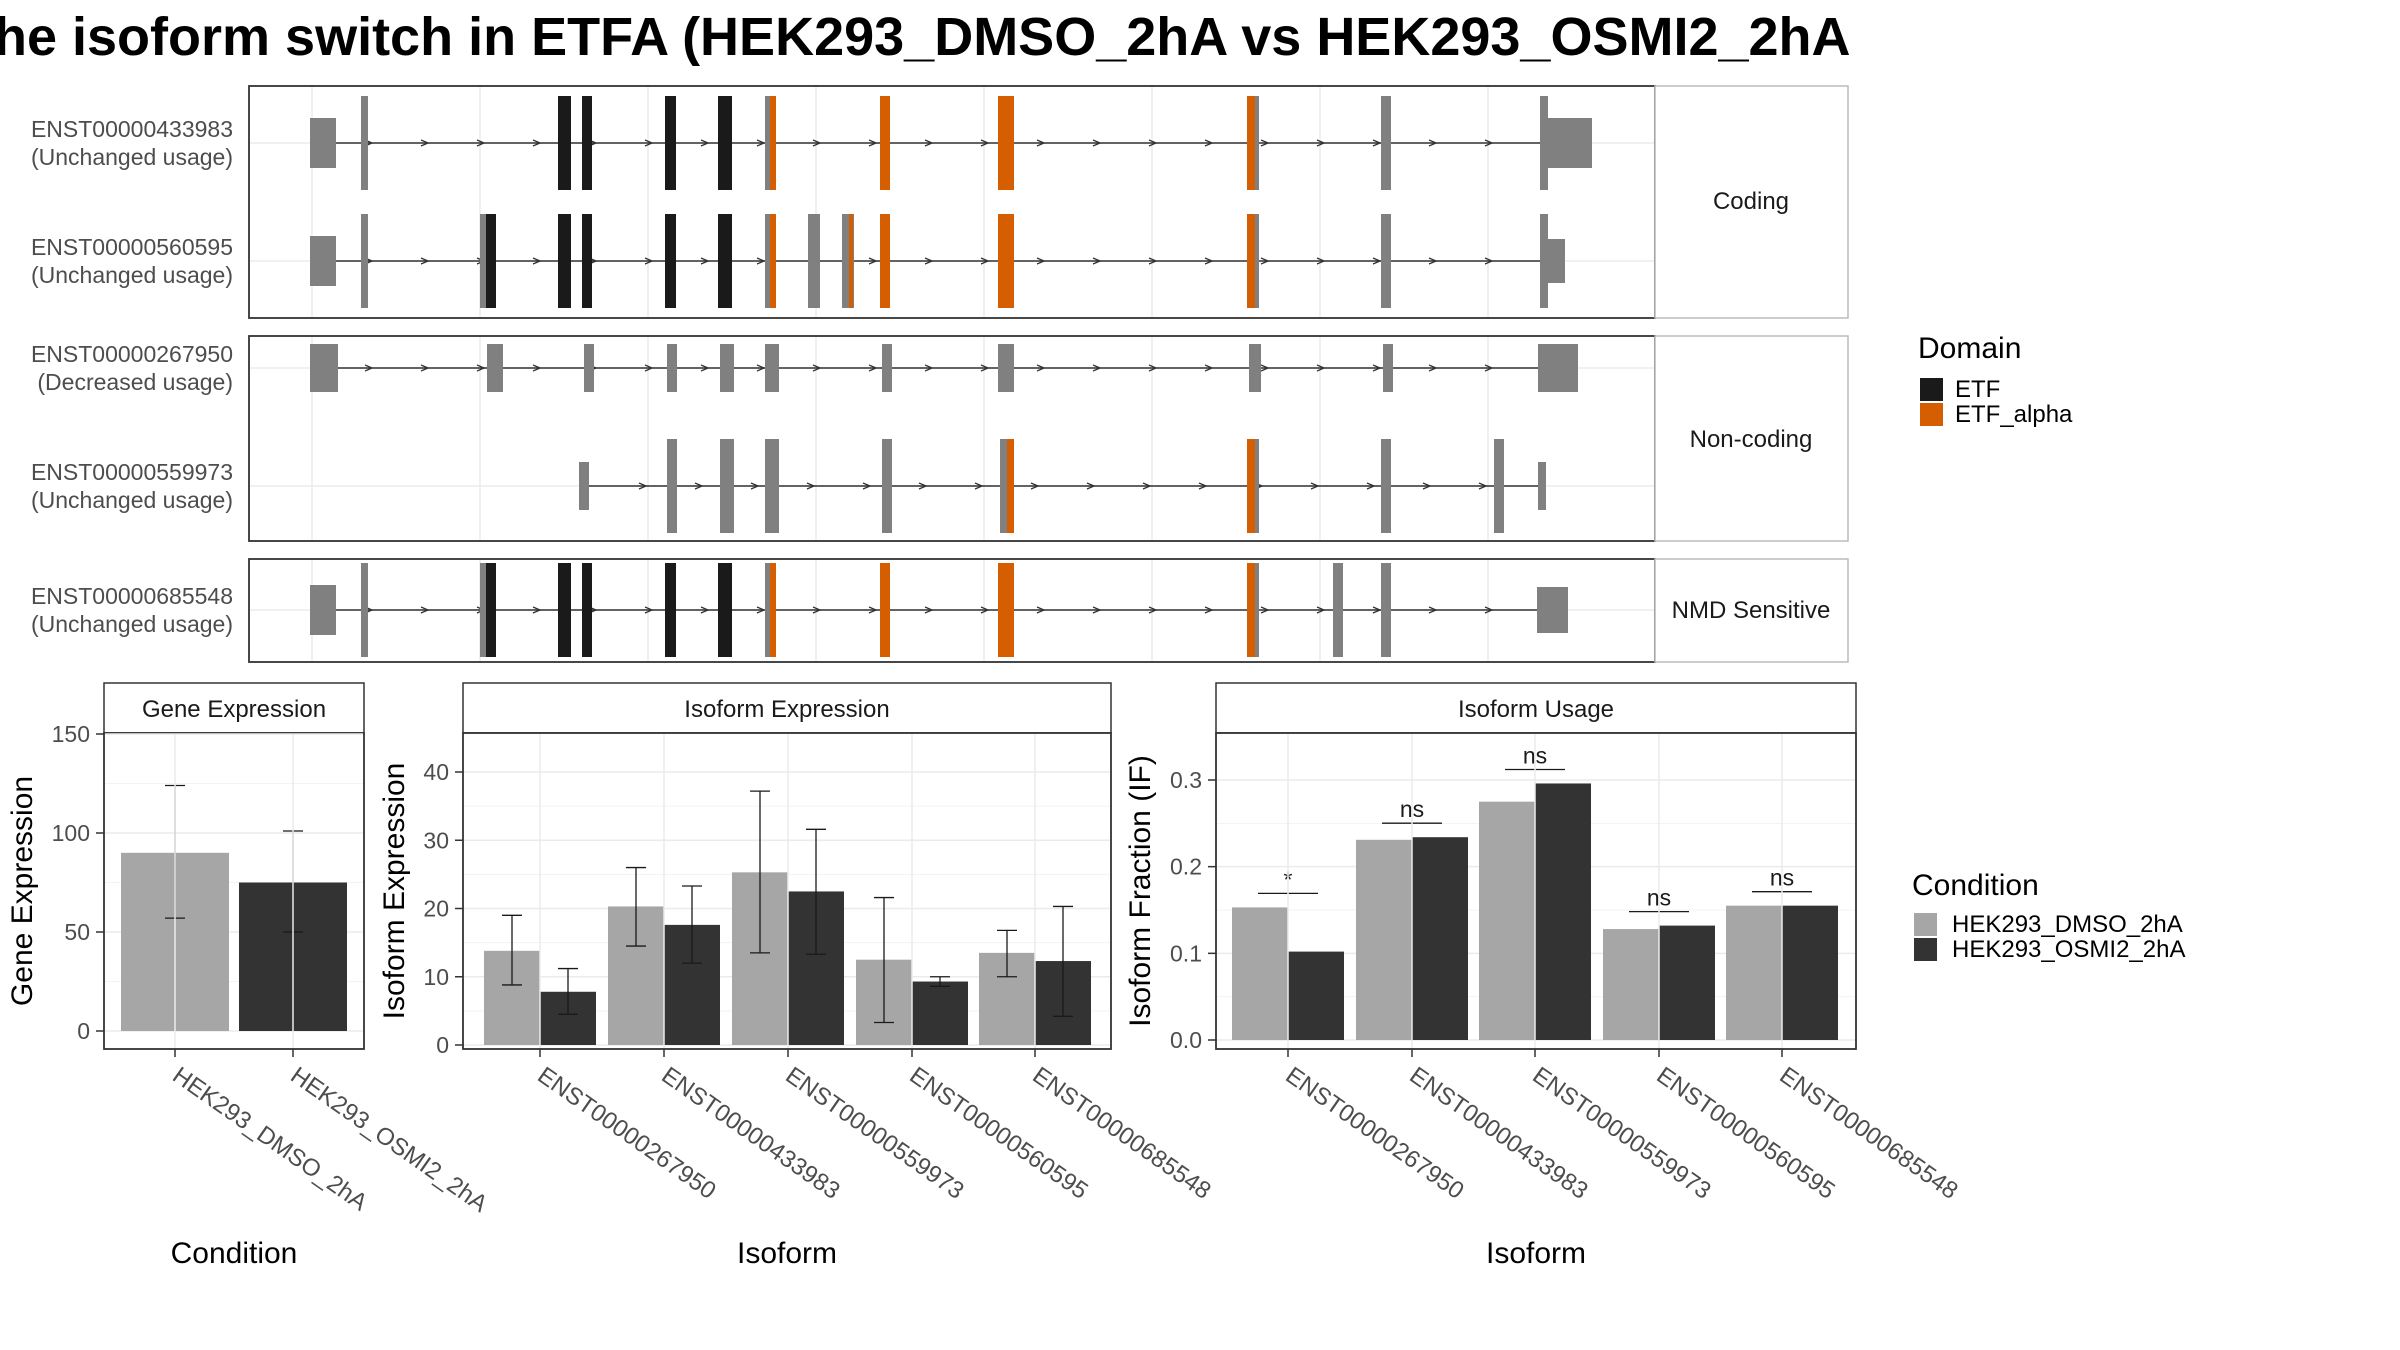 The image size is (2400, 1350). What do you see at coordinates (132, 472) in the screenshot?
I see `isoform-id-label: ENST00000559973` at bounding box center [132, 472].